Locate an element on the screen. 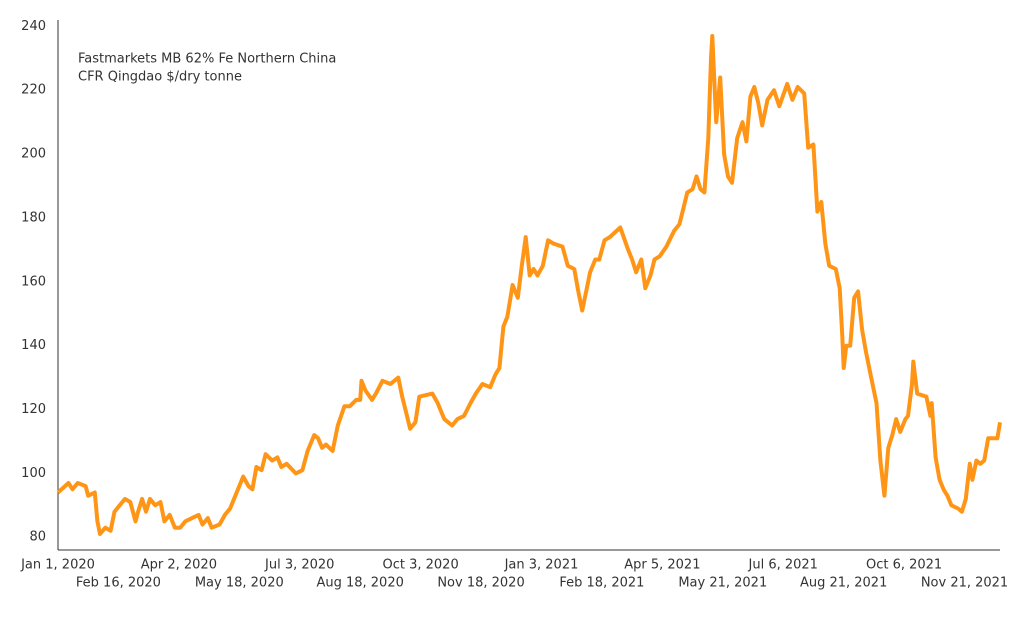 This screenshot has height=628, width=1024. x-tick-label: May 21, 2021 is located at coordinates (722, 583).